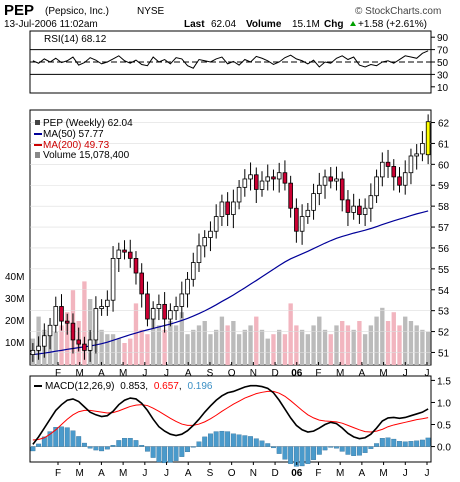  Describe the element at coordinates (210, 473) in the screenshot. I see `x-label-bottom: S` at that location.